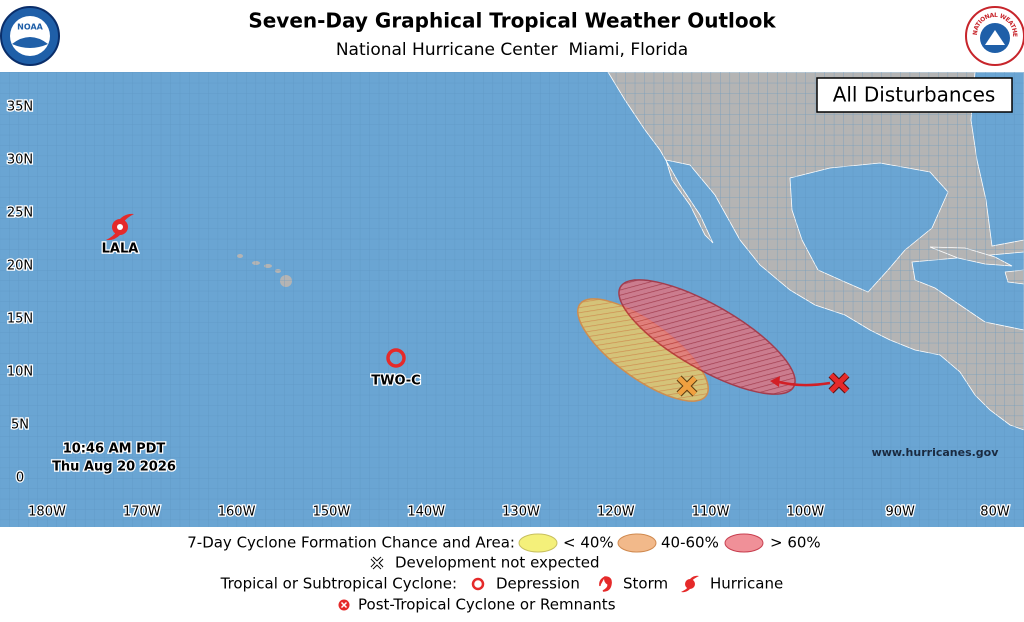  What do you see at coordinates (478, 584) in the screenshot?
I see `legend-depression-icon` at bounding box center [478, 584].